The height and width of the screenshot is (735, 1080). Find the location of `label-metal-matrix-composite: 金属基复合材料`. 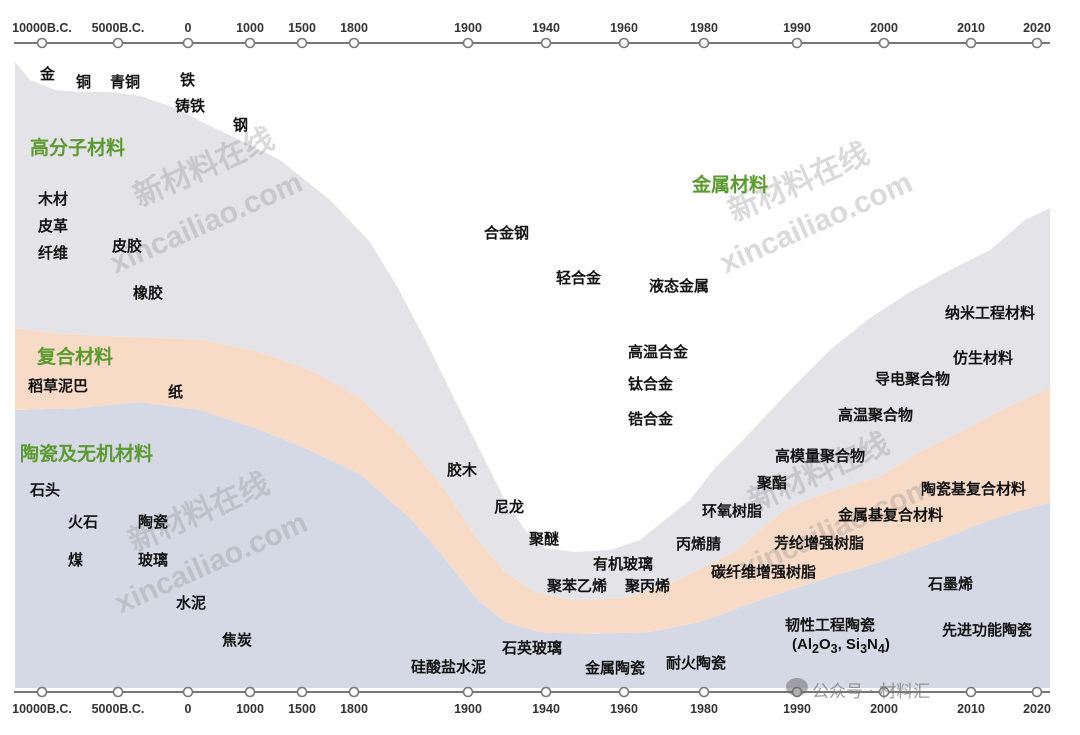

label-metal-matrix-composite: 金属基复合材料 is located at coordinates (891, 515).